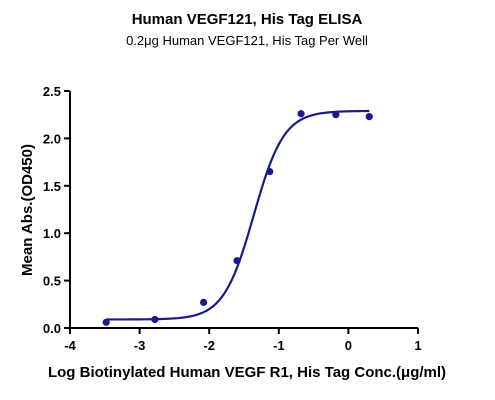 The width and height of the screenshot is (495, 400). What do you see at coordinates (247, 40) in the screenshot?
I see `chart-subtitle: 0.2μg Human VEGF121, His Tag Per Well` at bounding box center [247, 40].